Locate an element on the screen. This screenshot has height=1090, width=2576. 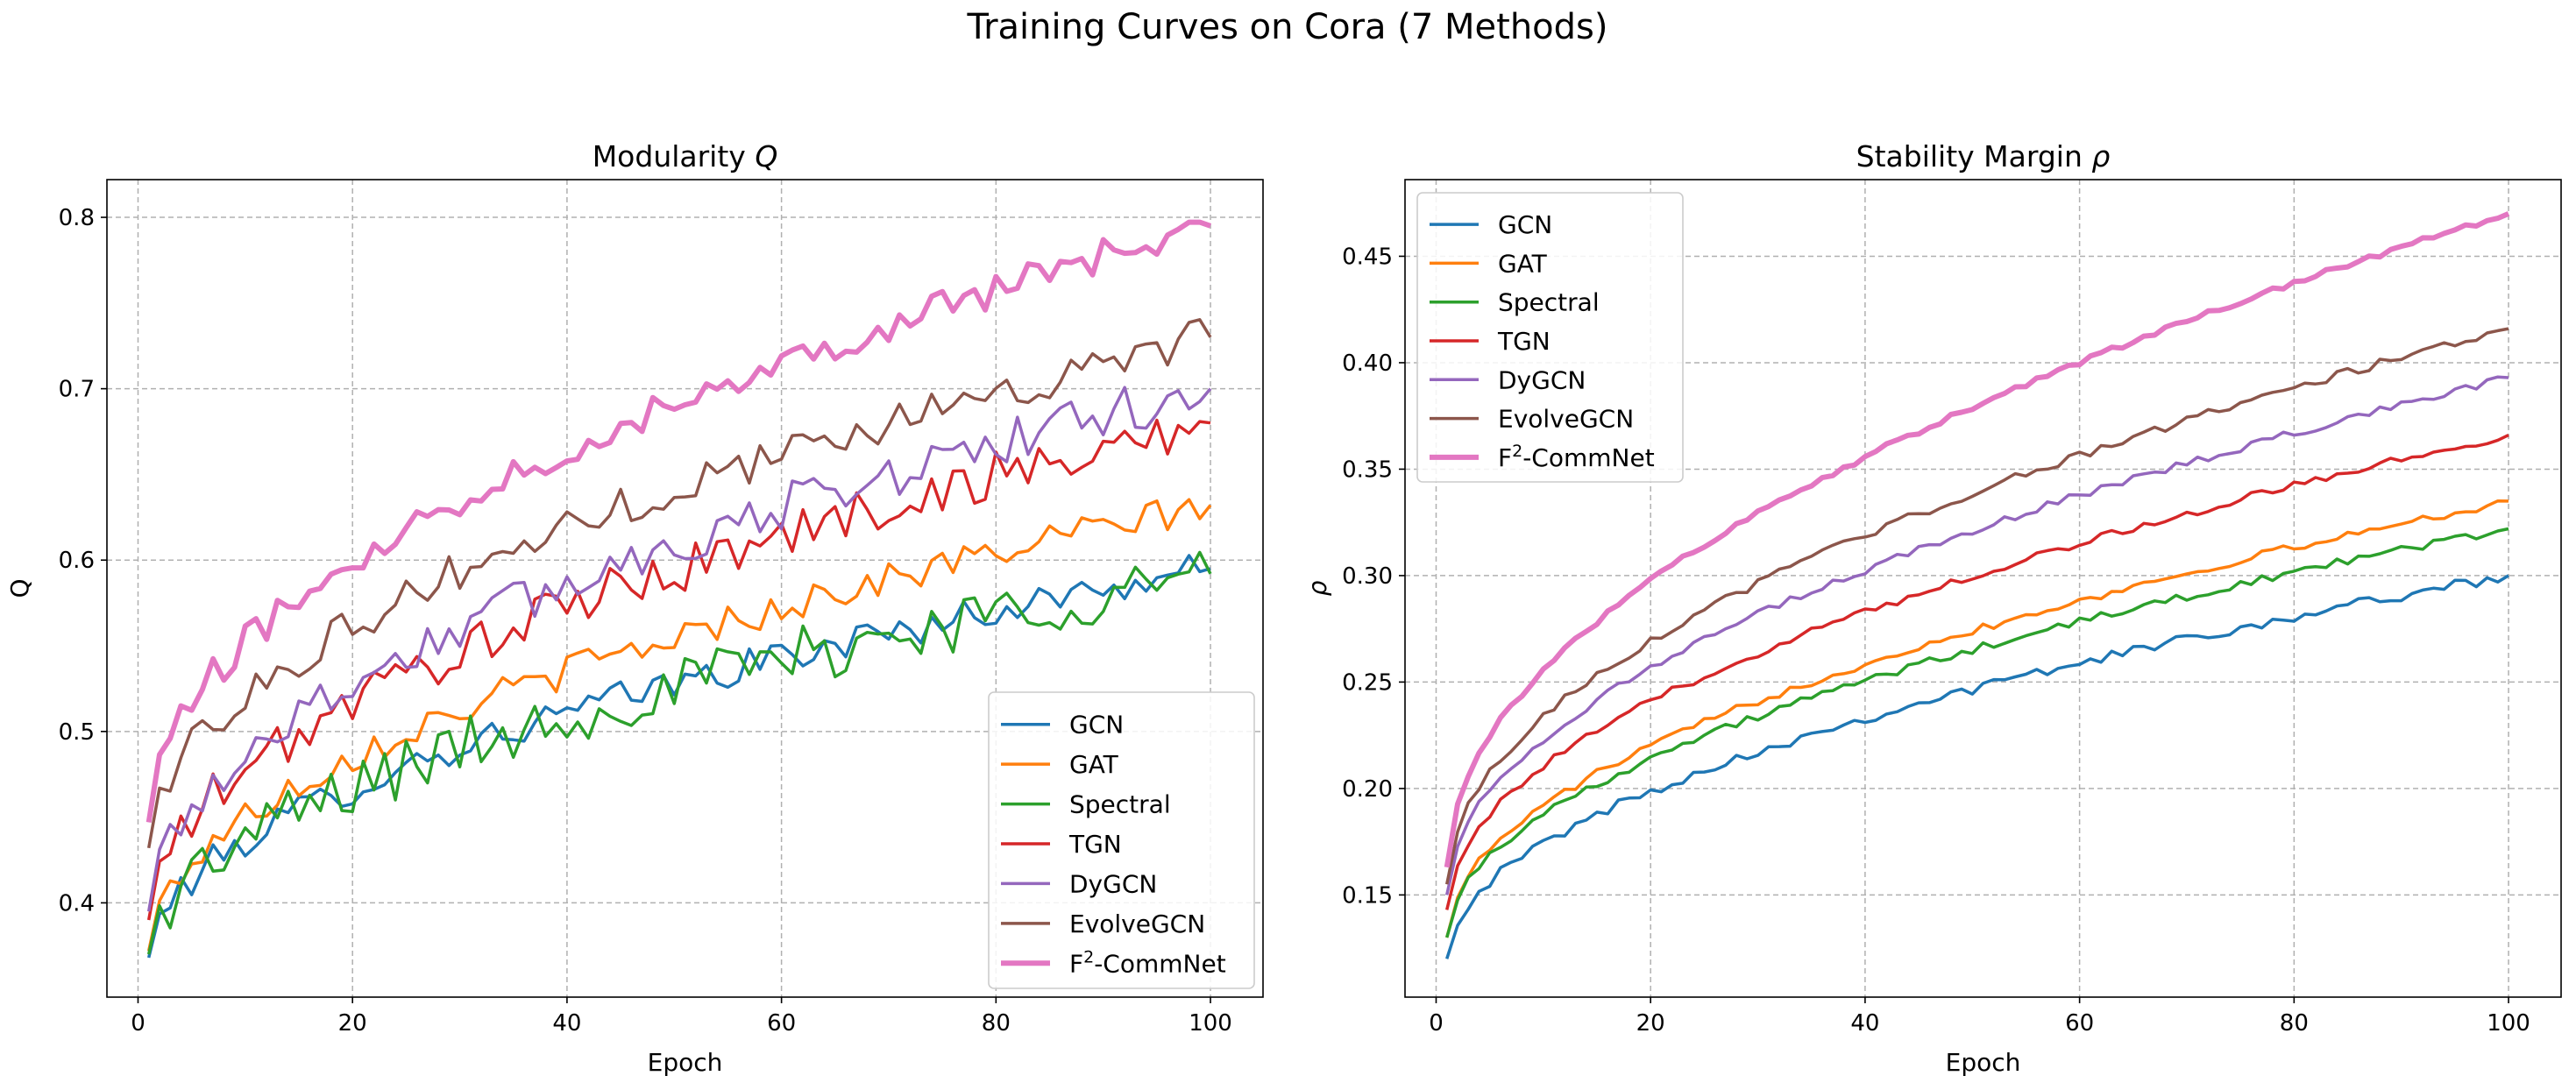
y-tick-label: 0.30 is located at coordinates (1367, 576).